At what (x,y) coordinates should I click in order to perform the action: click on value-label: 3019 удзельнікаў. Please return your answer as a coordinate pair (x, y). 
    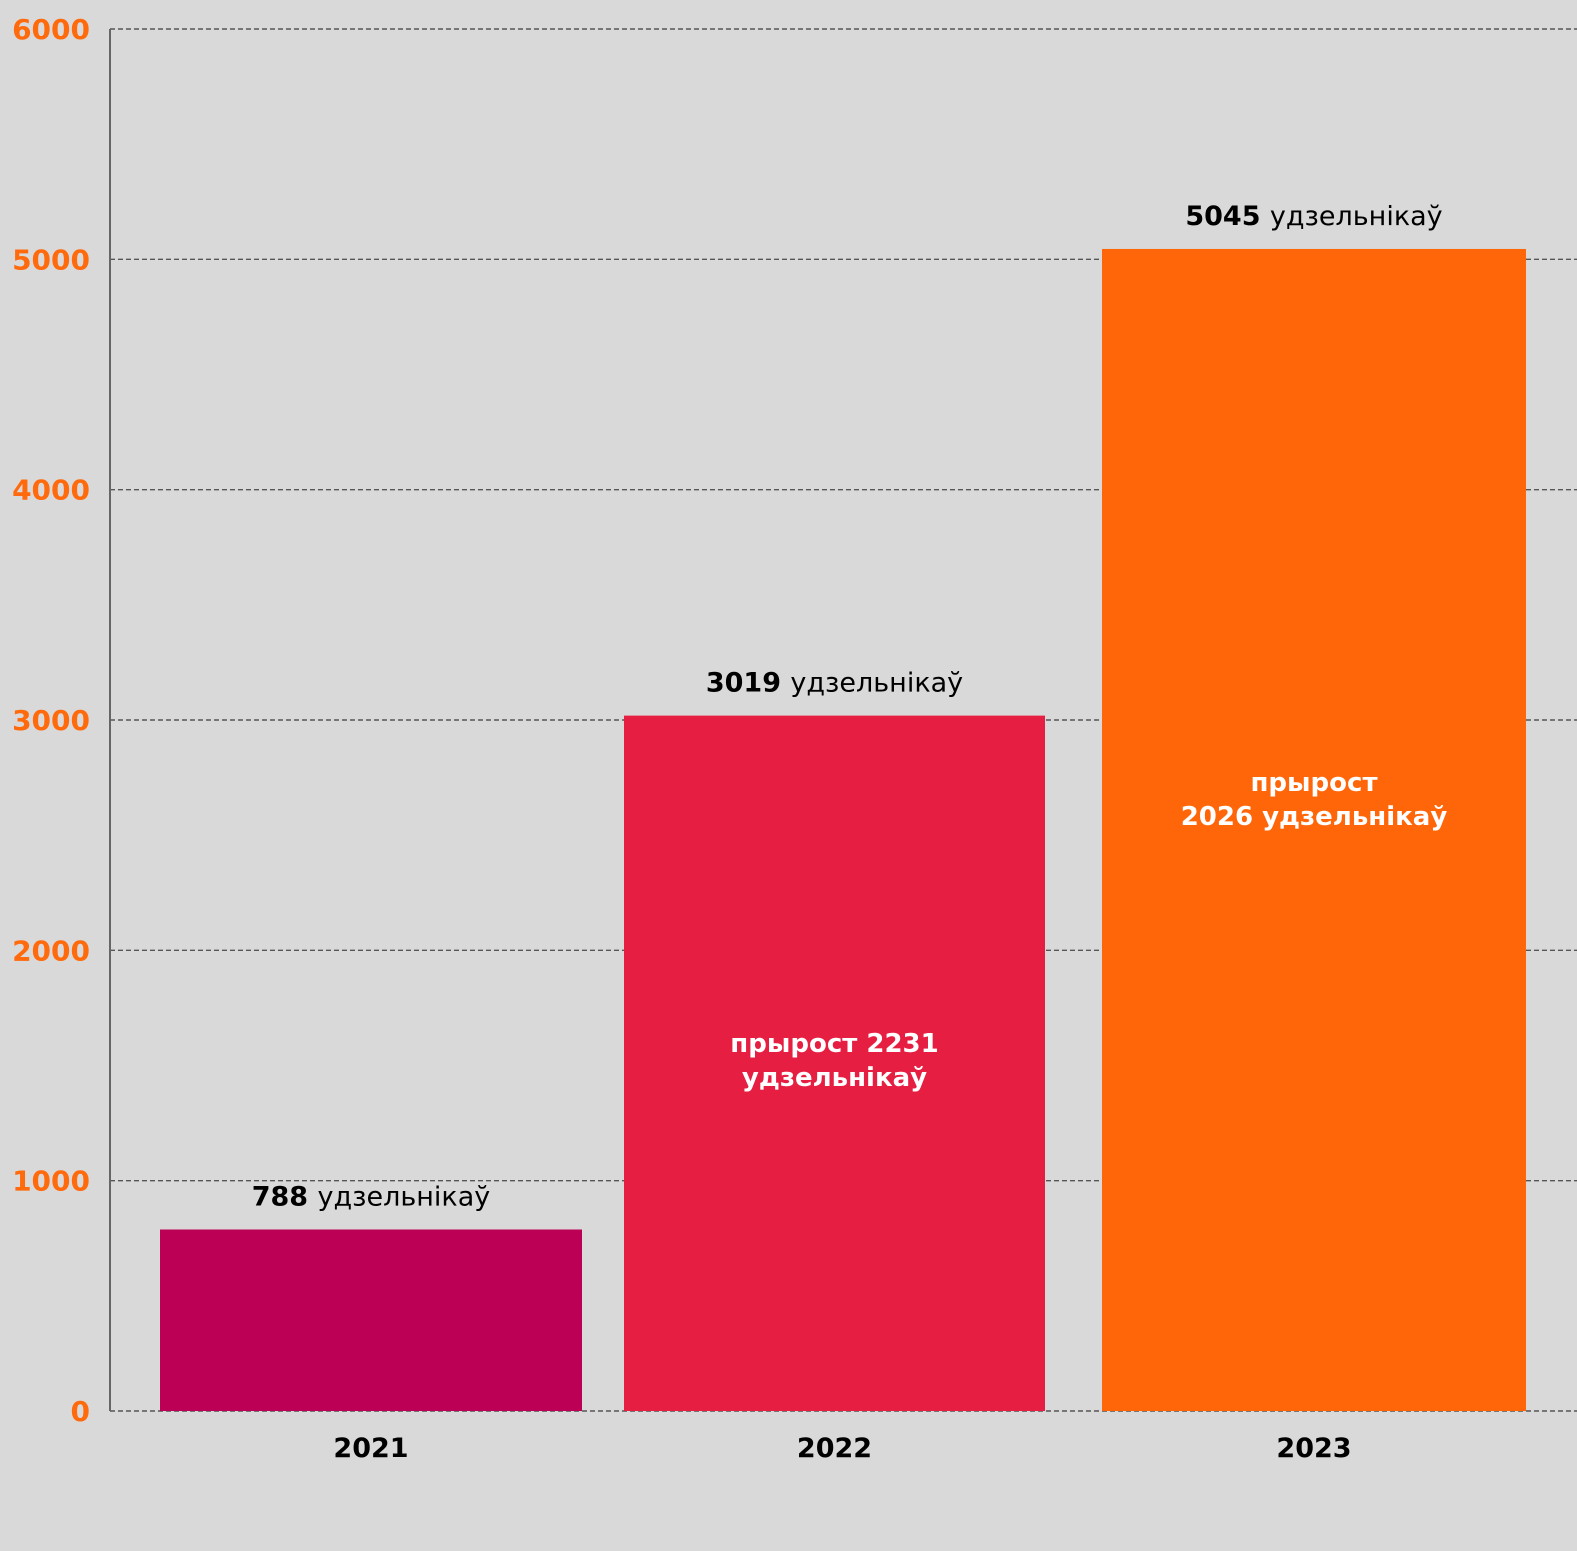
    Looking at the image, I should click on (834, 683).